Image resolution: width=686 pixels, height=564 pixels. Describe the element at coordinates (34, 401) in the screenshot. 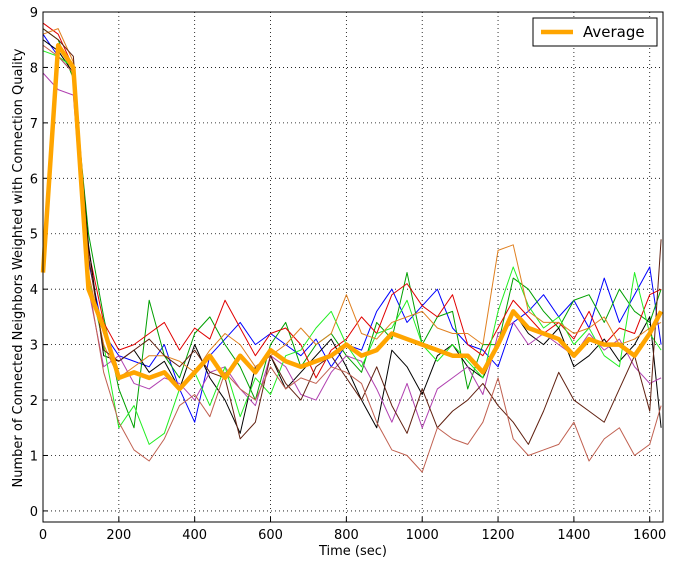

I see `y-tick-label: 2` at that location.